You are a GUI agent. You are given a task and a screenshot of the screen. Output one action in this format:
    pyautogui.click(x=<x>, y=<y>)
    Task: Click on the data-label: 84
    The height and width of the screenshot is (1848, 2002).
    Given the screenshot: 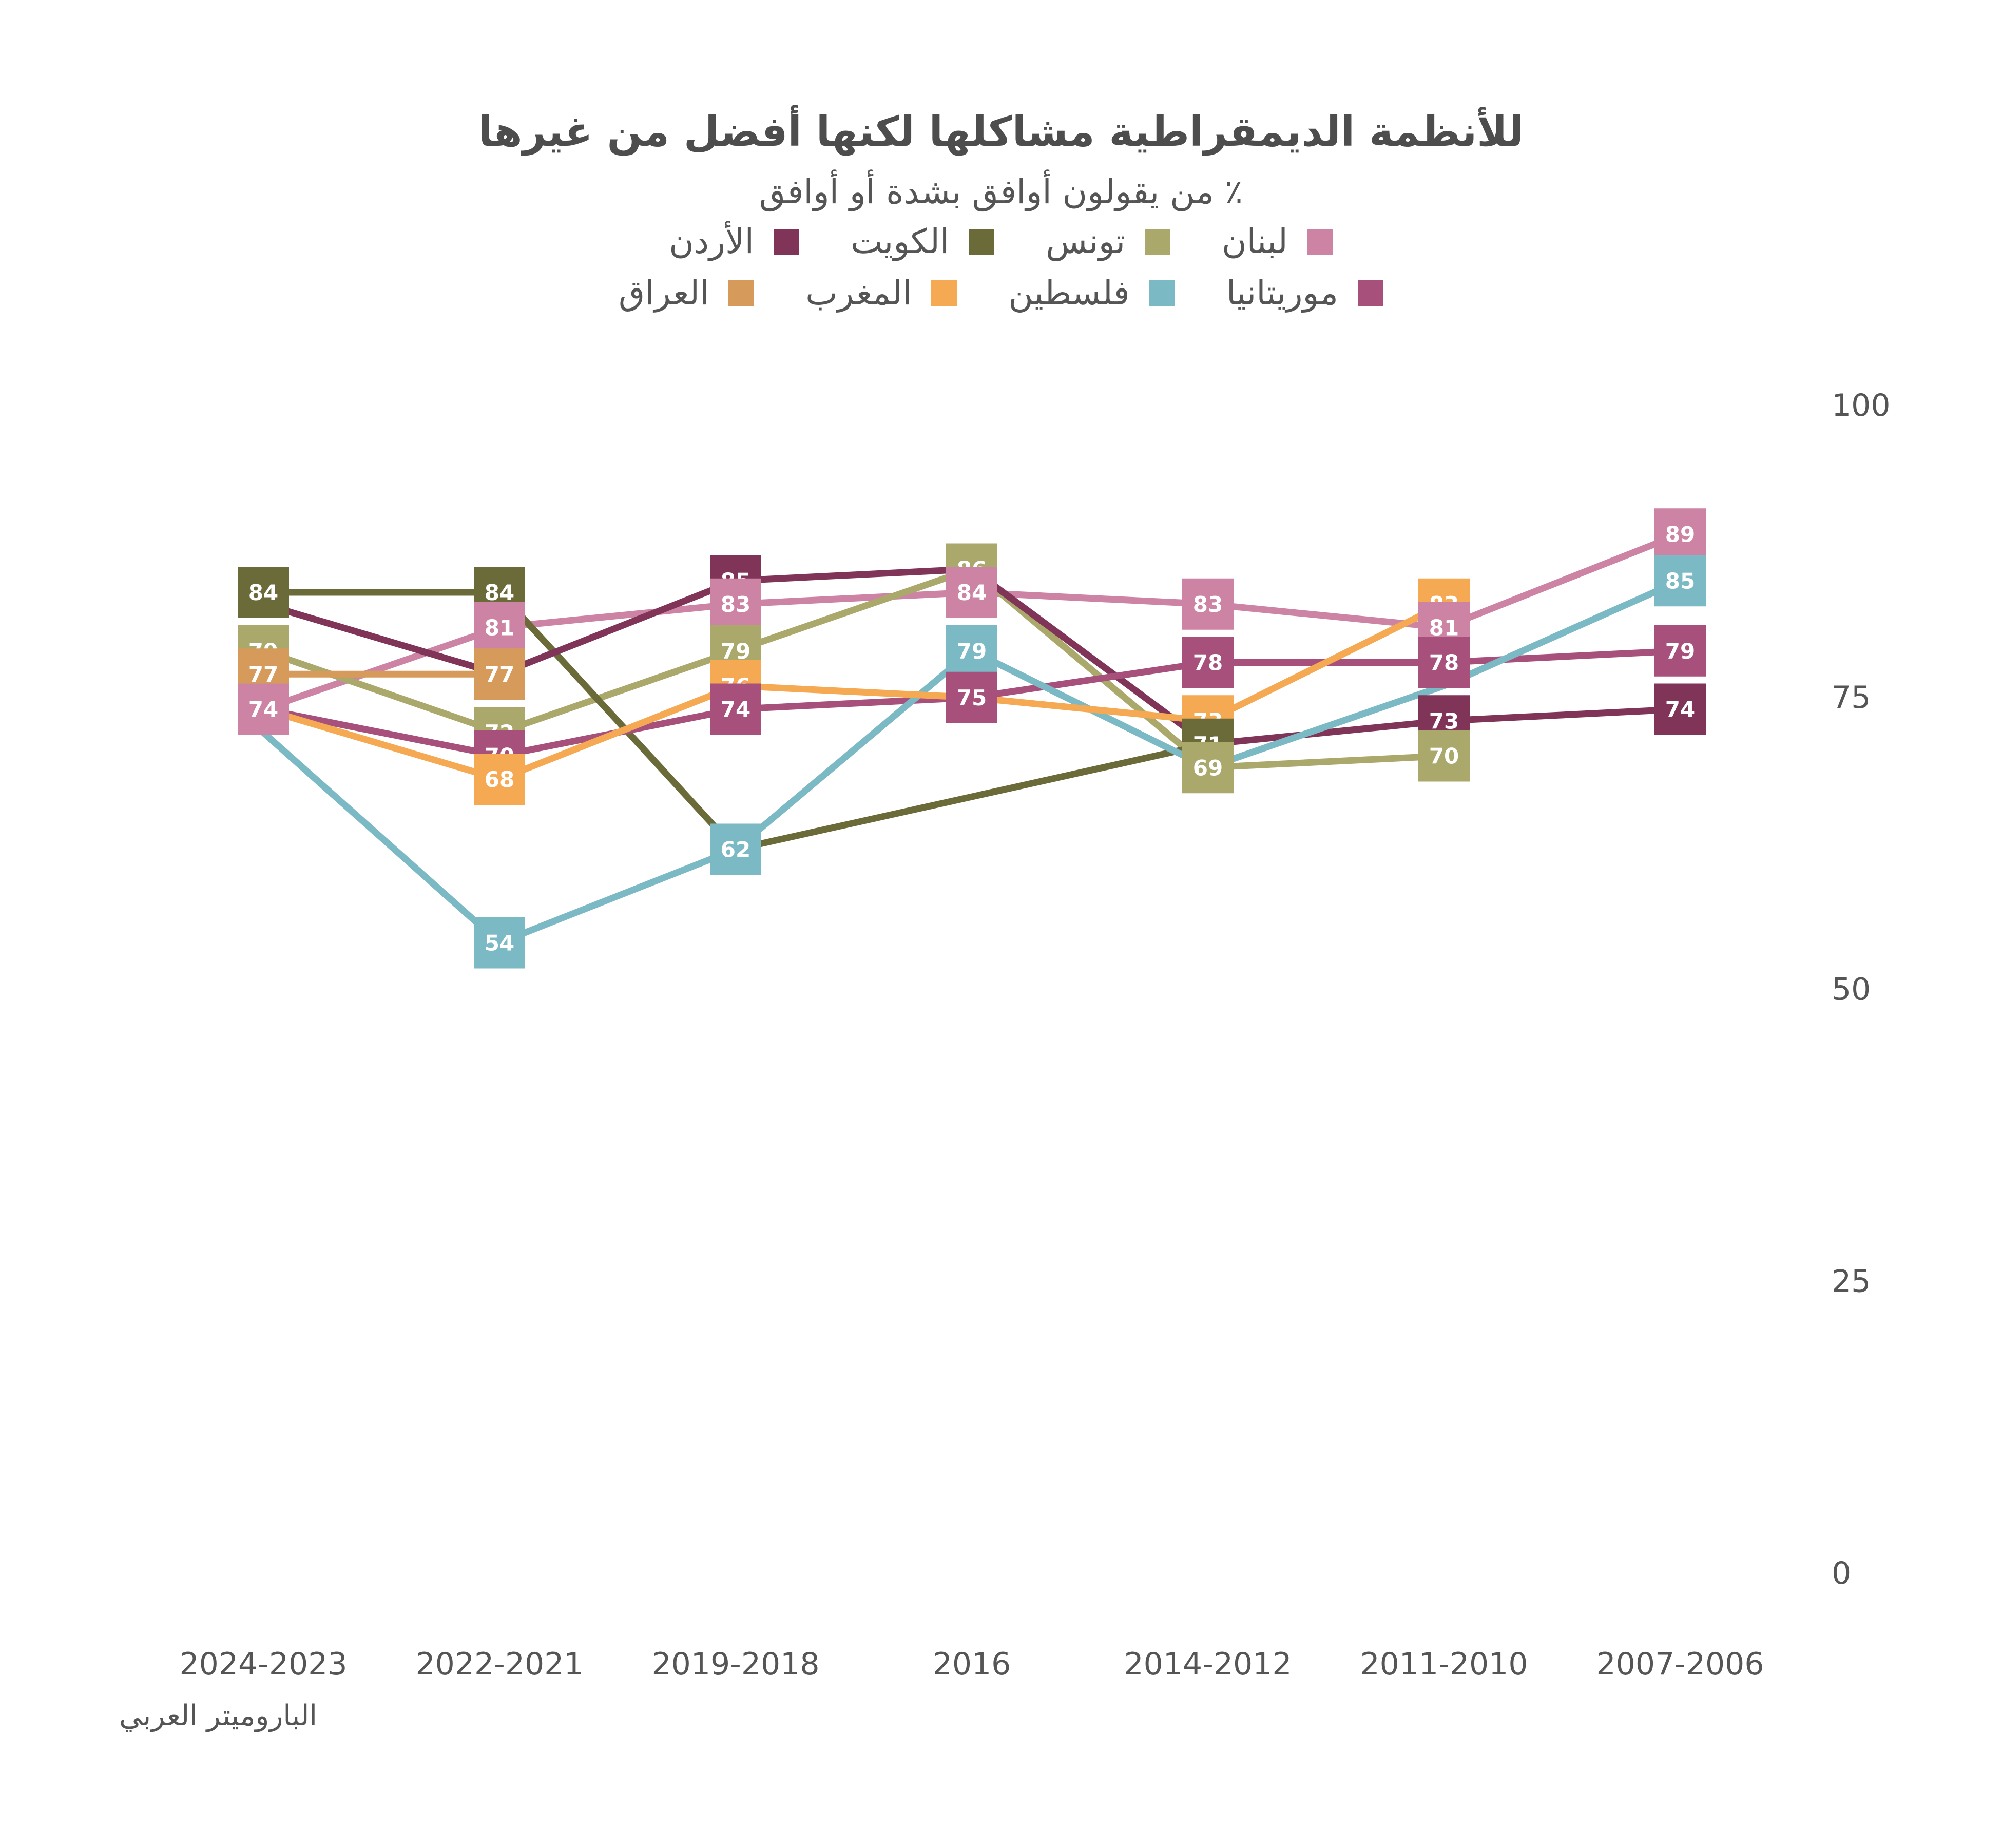 What is the action you would take?
    pyautogui.click(x=263, y=592)
    